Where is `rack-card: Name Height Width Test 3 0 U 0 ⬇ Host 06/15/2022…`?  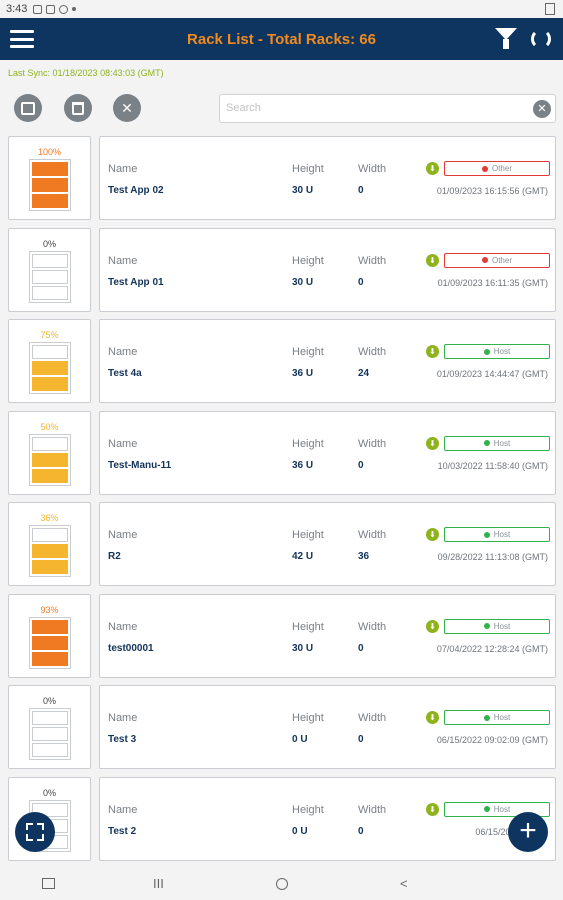 rack-card: Name Height Width Test 3 0 U 0 ⬇ Host 06/15/2022… is located at coordinates (327, 727).